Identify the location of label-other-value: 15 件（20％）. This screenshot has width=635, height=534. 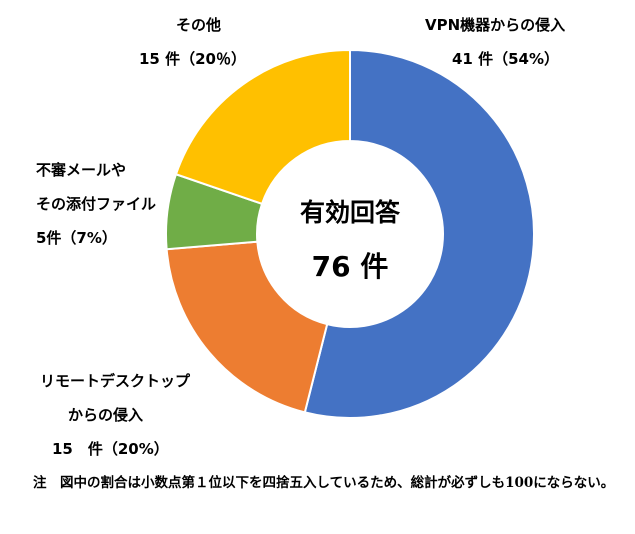
(192, 59).